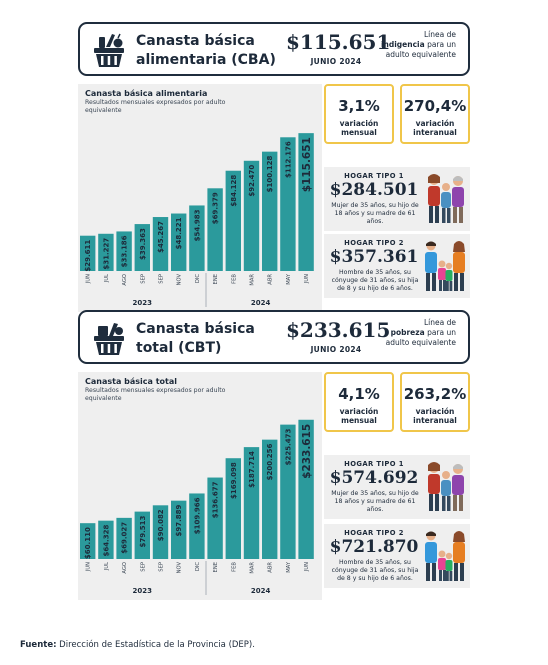 This screenshot has height=665, width=548. What do you see at coordinates (374, 257) in the screenshot?
I see `hogar-value: $357.361` at bounding box center [374, 257].